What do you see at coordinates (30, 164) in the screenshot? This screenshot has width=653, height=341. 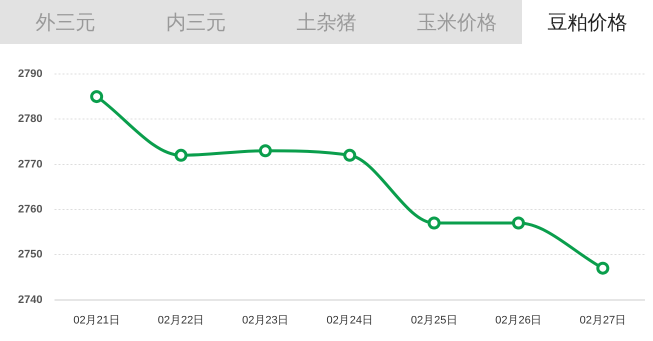 I see `y-tick-label: 2770` at bounding box center [30, 164].